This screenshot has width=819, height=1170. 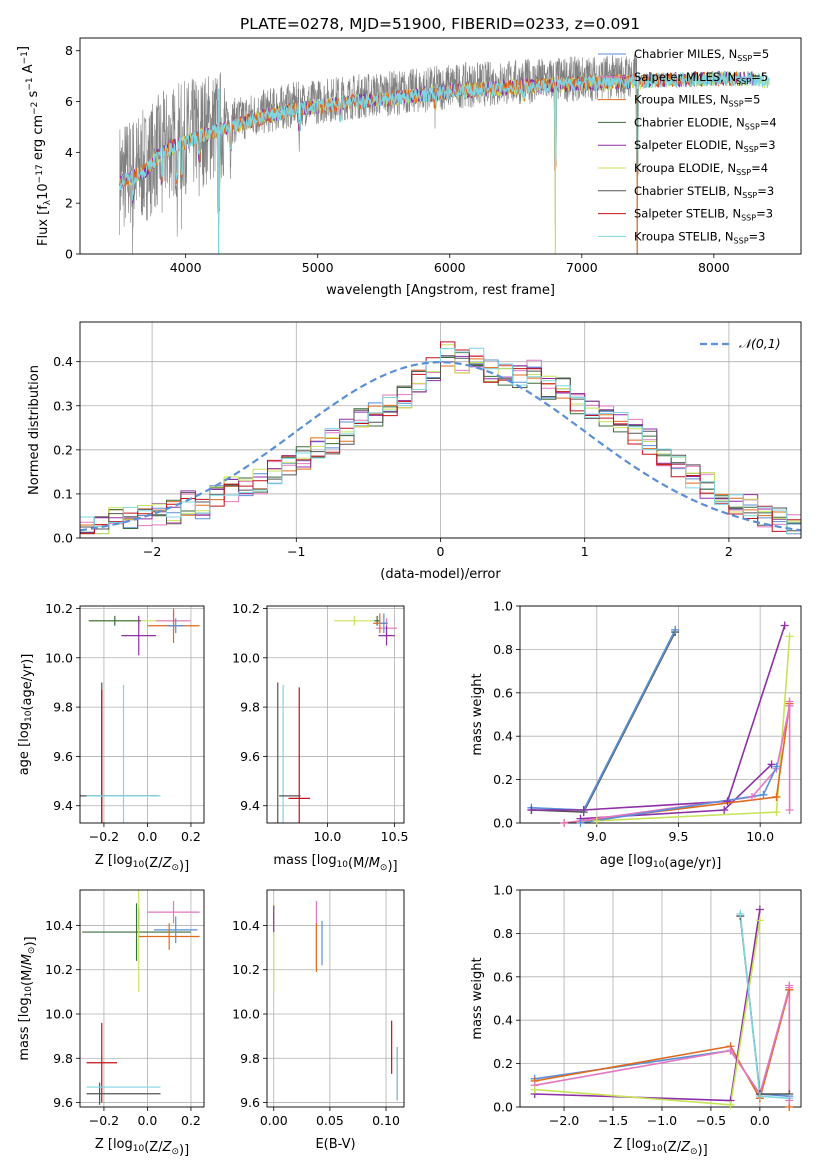 What do you see at coordinates (318, 267) in the screenshot?
I see `x-tick-label: 5000` at bounding box center [318, 267].